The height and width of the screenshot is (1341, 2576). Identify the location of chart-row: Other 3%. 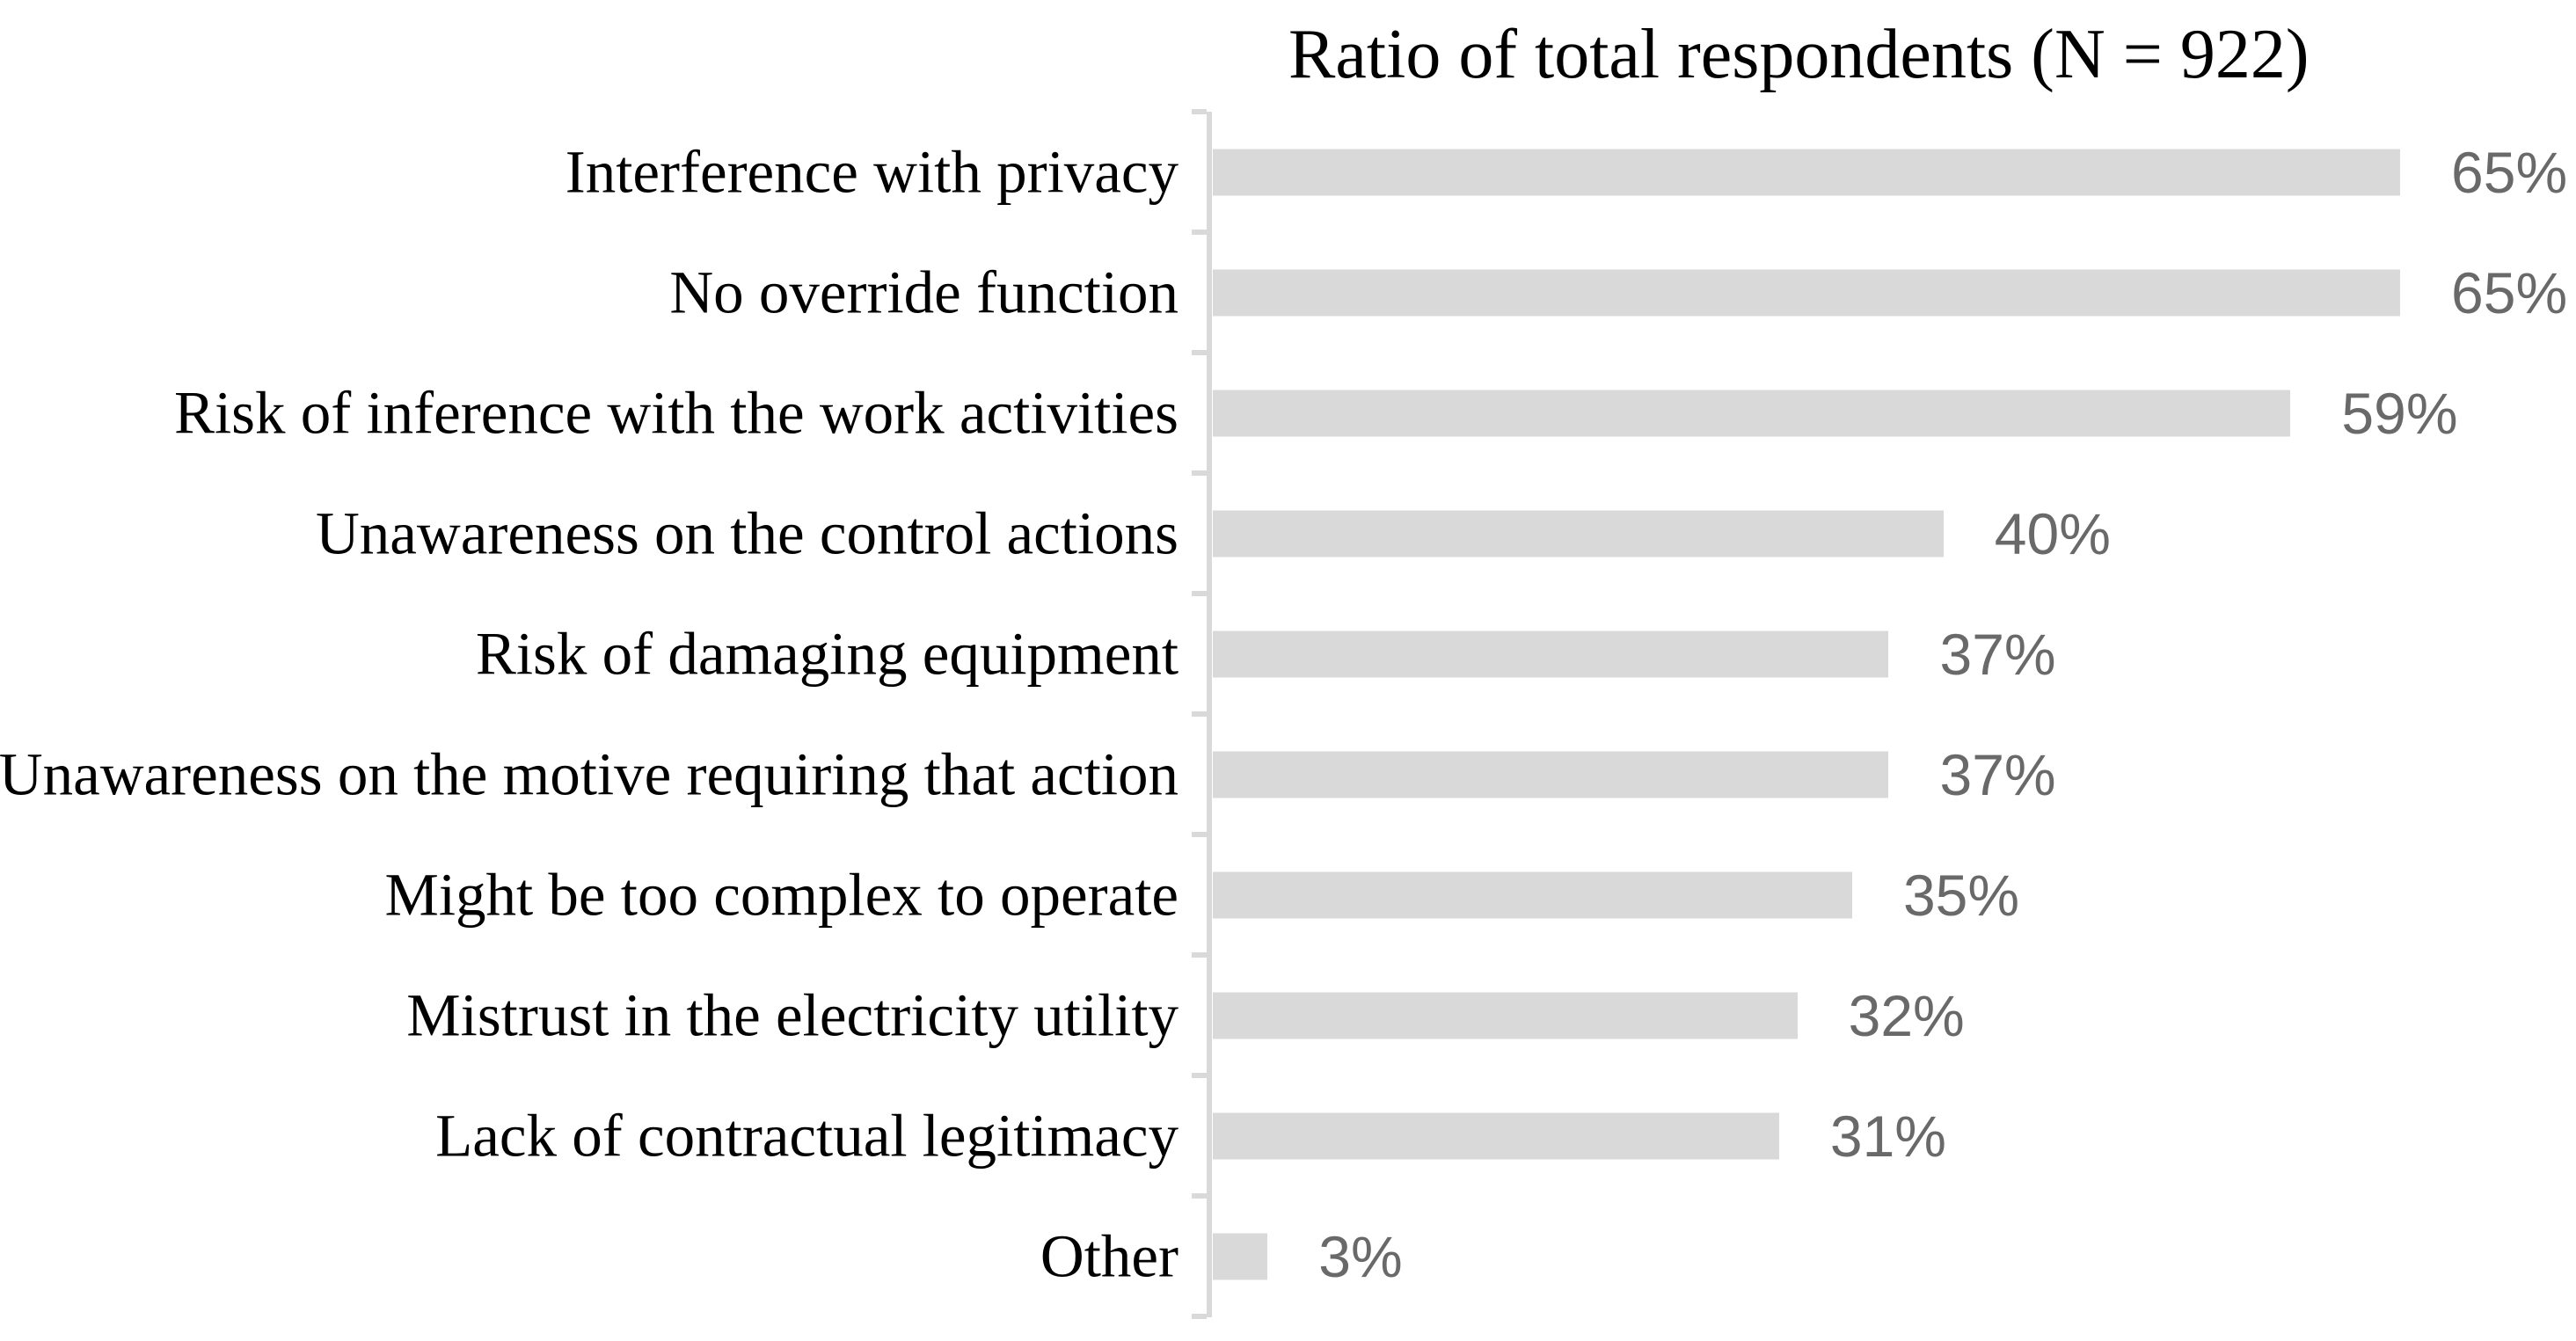
(1288, 1256).